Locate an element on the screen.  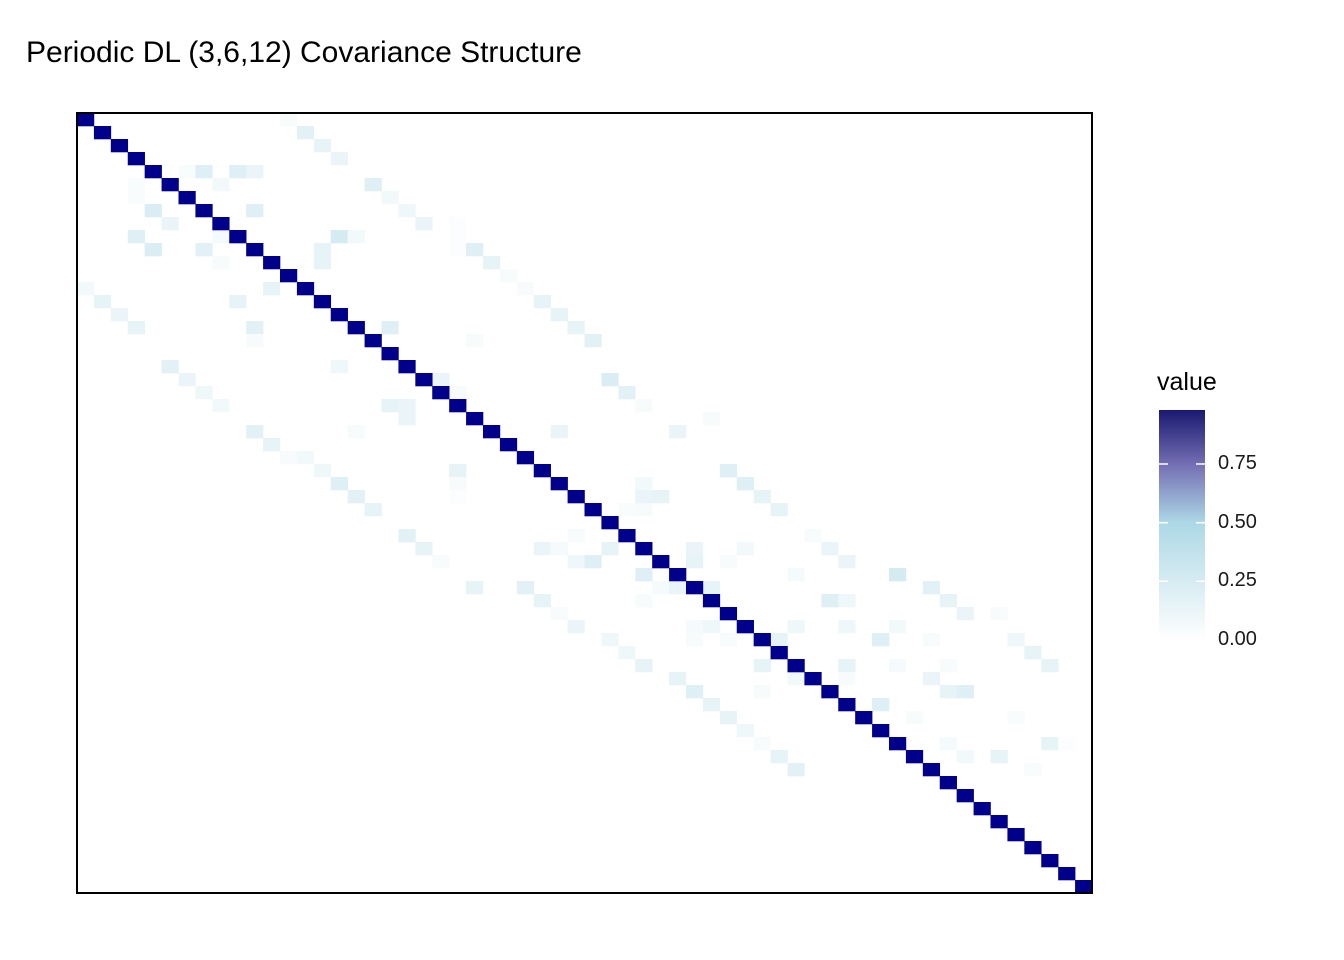
legend-tick-label: 0.00 is located at coordinates (1237, 639).